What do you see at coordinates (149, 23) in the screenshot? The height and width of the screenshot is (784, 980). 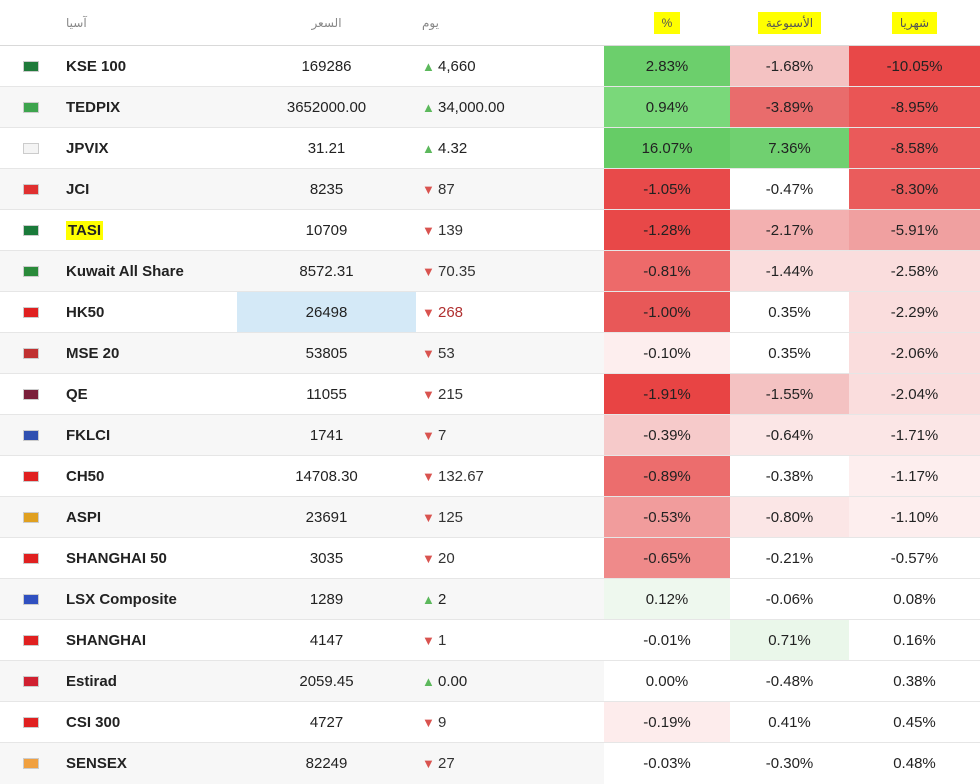 I see `header-market: آسيا` at bounding box center [149, 23].